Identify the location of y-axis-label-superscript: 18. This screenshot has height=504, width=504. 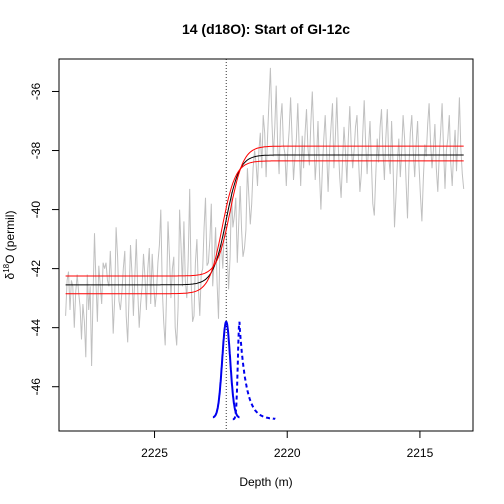
(6, 267).